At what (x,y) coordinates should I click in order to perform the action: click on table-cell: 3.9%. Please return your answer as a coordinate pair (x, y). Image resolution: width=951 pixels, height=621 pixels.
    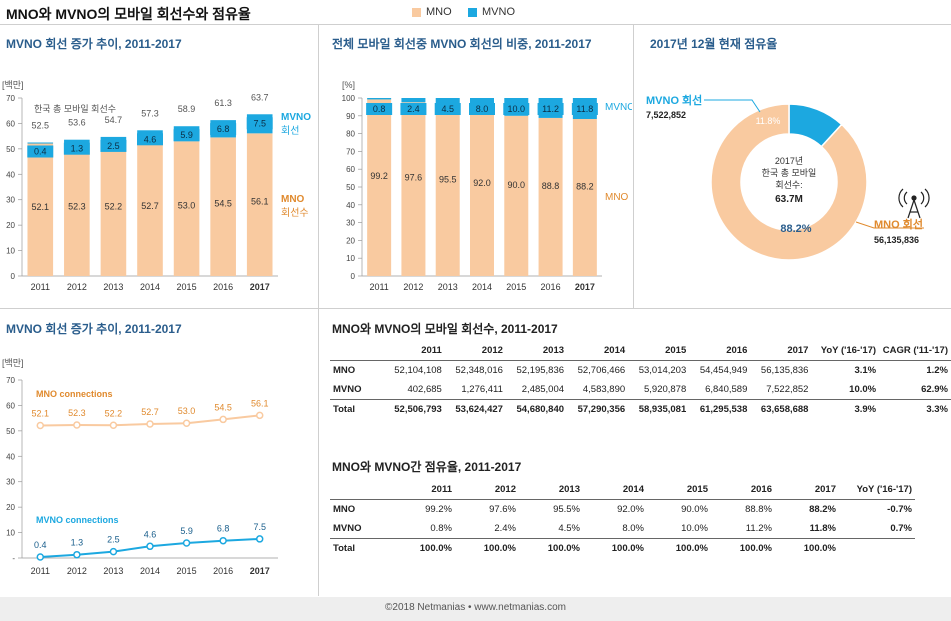
    Looking at the image, I should click on (845, 409).